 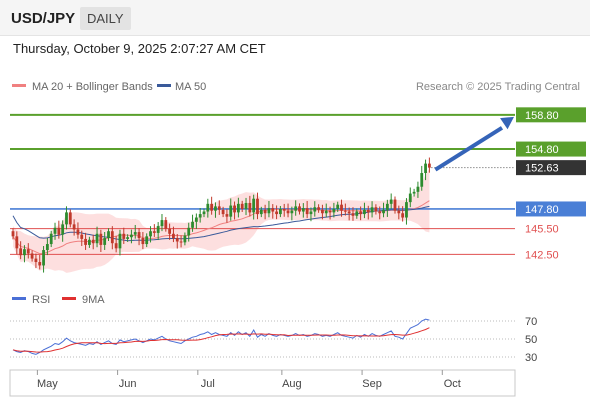 What do you see at coordinates (452, 384) in the screenshot?
I see `x-tick-label: Oct` at bounding box center [452, 384].